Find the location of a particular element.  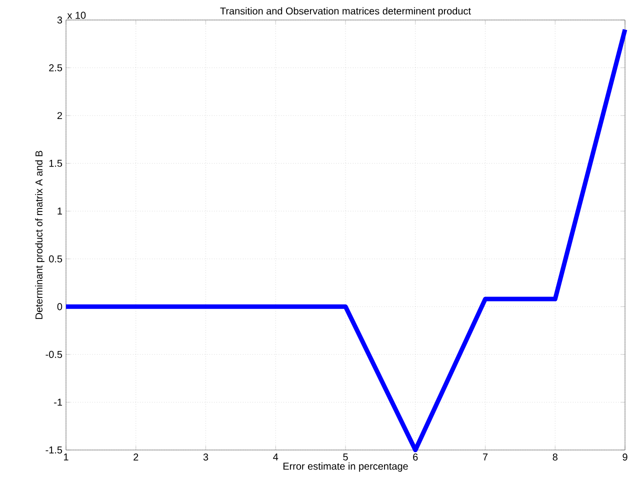

y-tick-label: -1 is located at coordinates (58, 402).